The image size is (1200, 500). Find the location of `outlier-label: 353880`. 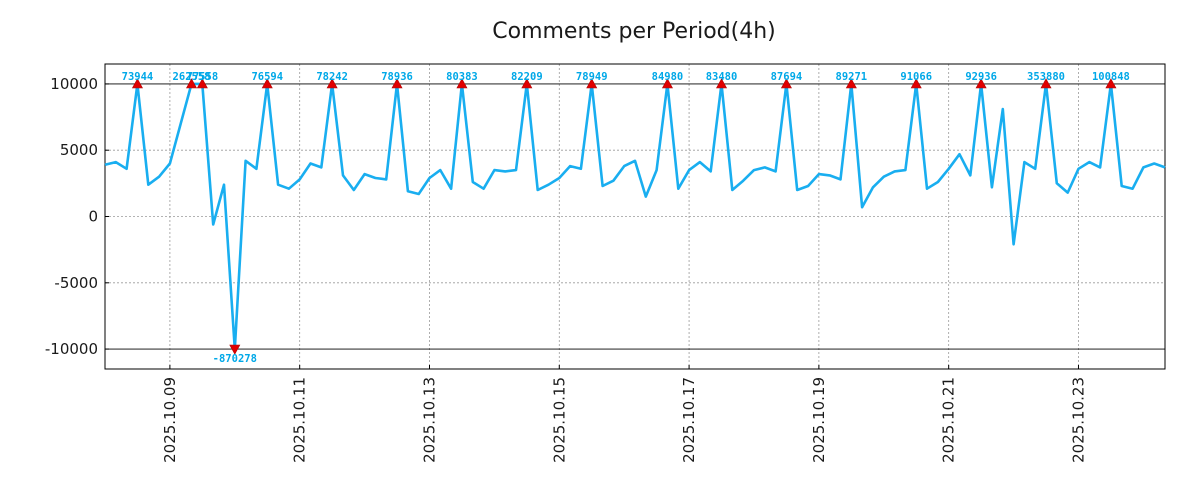

outlier-label: 353880 is located at coordinates (1046, 77).